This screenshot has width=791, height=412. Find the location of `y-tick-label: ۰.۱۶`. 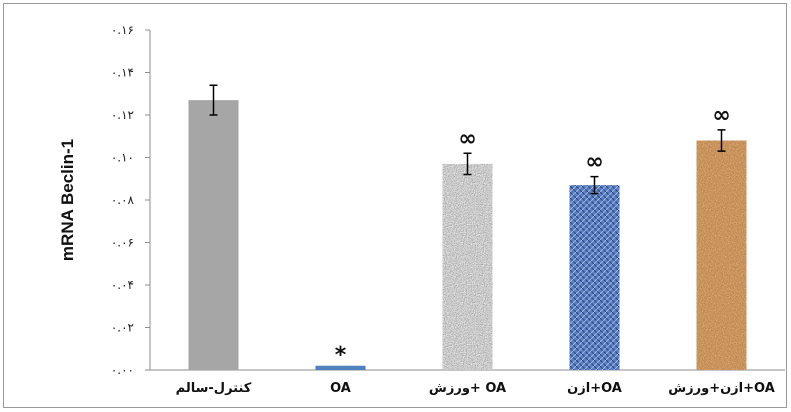

y-tick-label: ۰.۱۶ is located at coordinates (122, 30).